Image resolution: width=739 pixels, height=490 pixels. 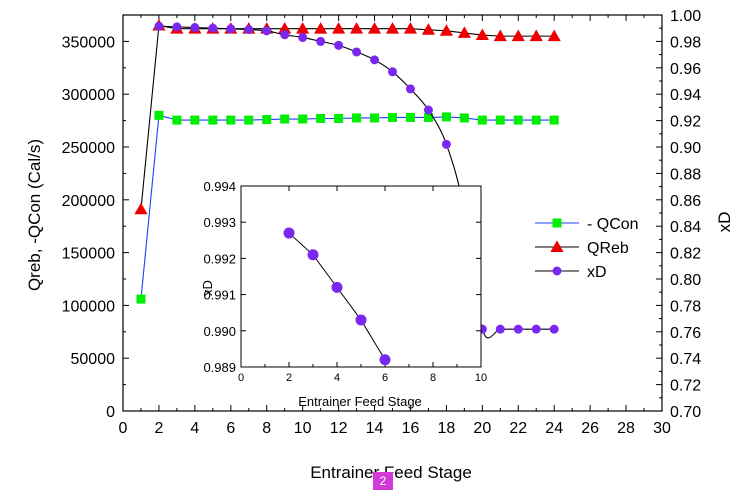 What do you see at coordinates (447, 428) in the screenshot?
I see `x-tick-label: 18` at bounding box center [447, 428].